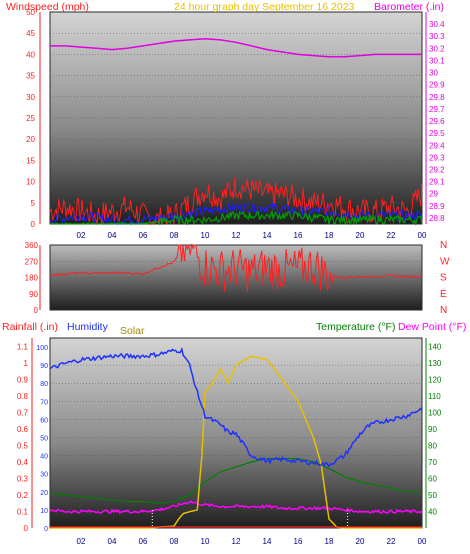 The image size is (470, 554). I want to click on rainfall-tick-label: 1.1, so click(23, 346).